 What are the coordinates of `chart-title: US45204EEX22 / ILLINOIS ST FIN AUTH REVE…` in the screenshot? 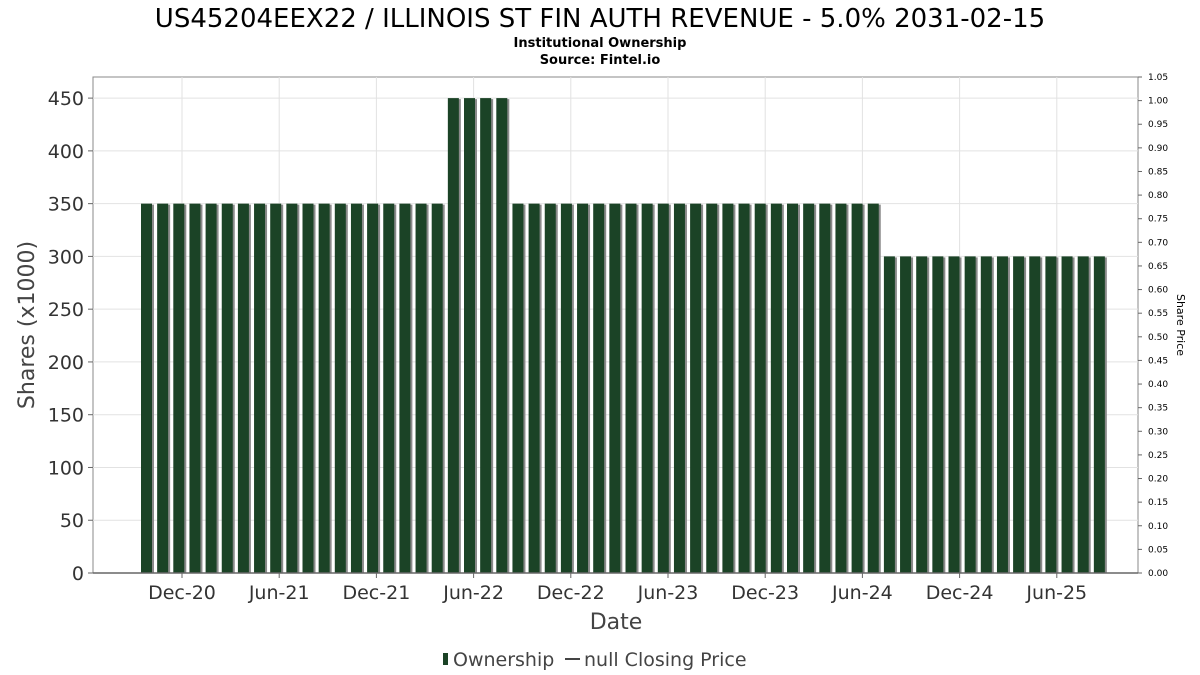 It's located at (600, 19).